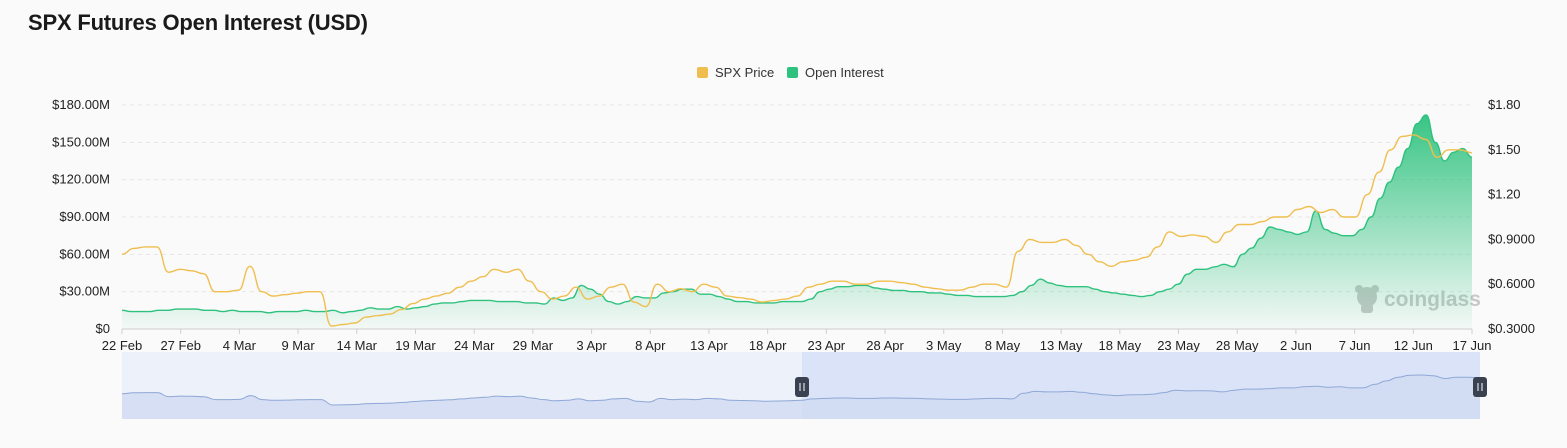 The width and height of the screenshot is (1567, 448). Describe the element at coordinates (474, 345) in the screenshot. I see `x-tick-label: 24 Mar` at that location.